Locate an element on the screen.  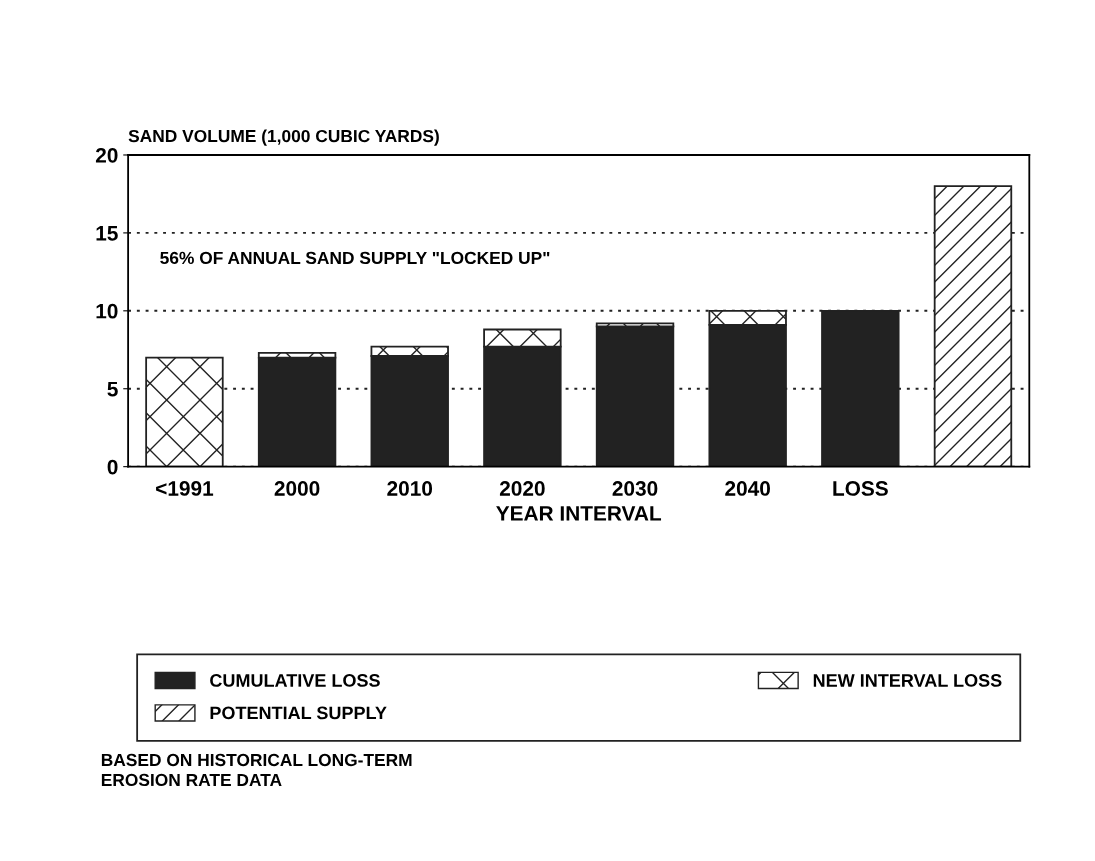
x-tick-label: 2020 is located at coordinates (522, 488).